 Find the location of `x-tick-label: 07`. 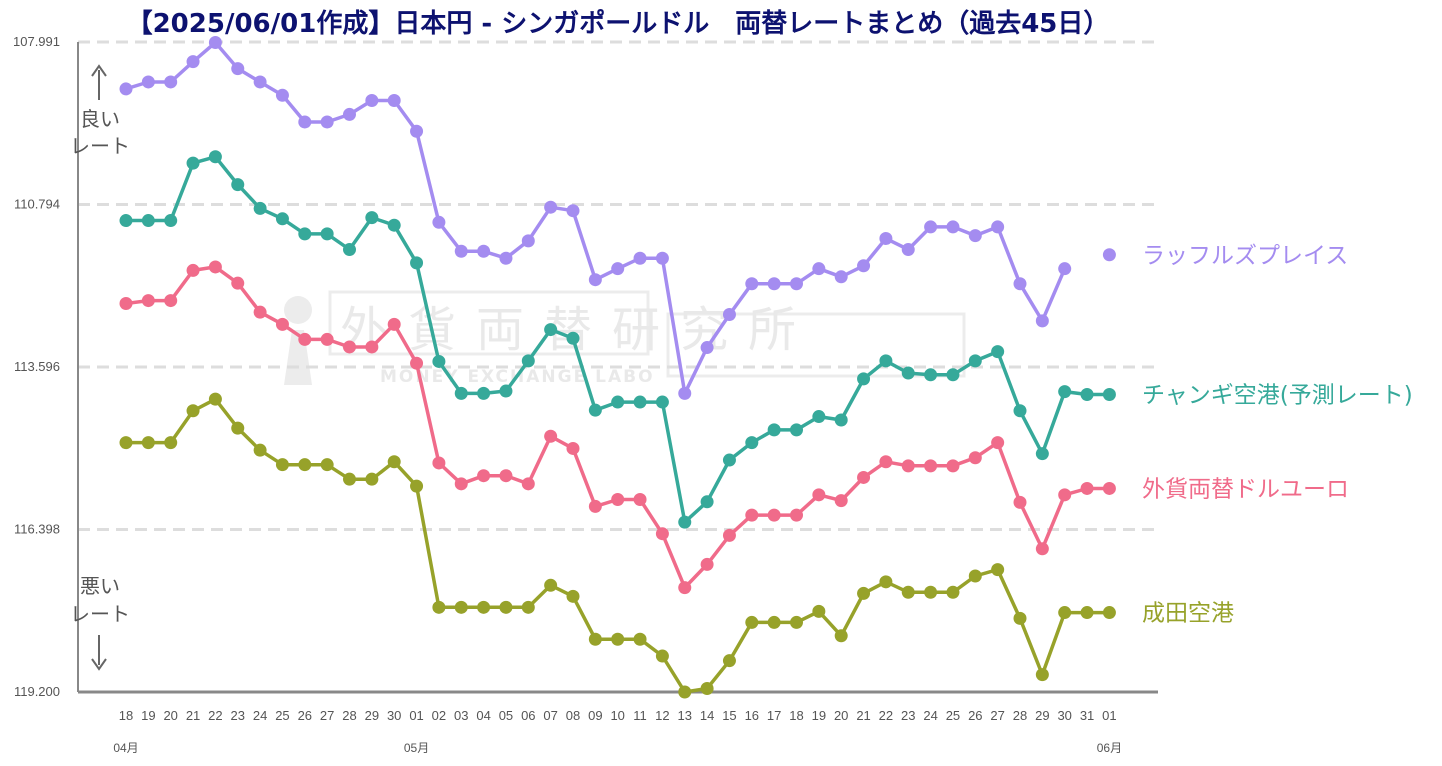

x-tick-label: 07 is located at coordinates (550, 715).